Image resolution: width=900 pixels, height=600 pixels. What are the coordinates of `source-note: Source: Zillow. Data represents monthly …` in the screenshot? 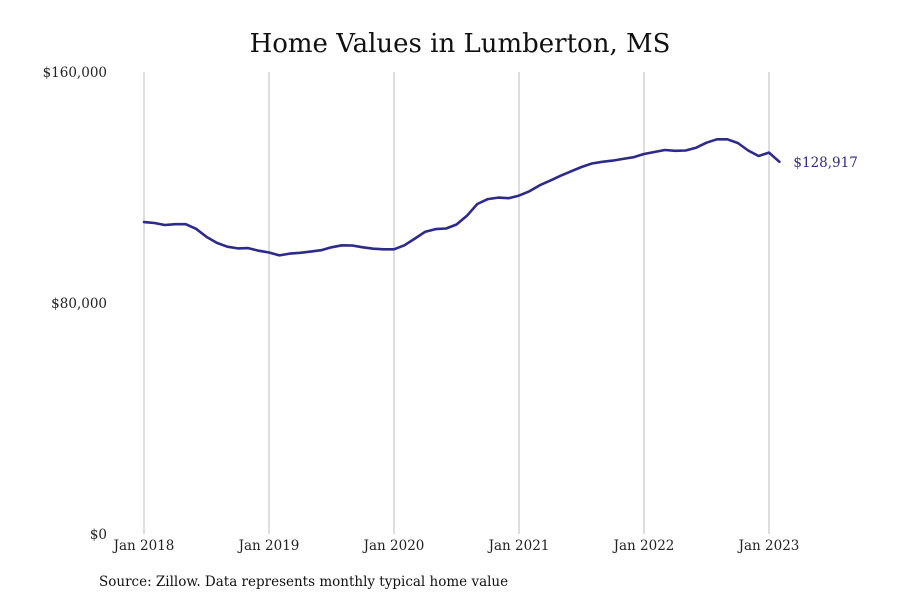 It's located at (303, 582).